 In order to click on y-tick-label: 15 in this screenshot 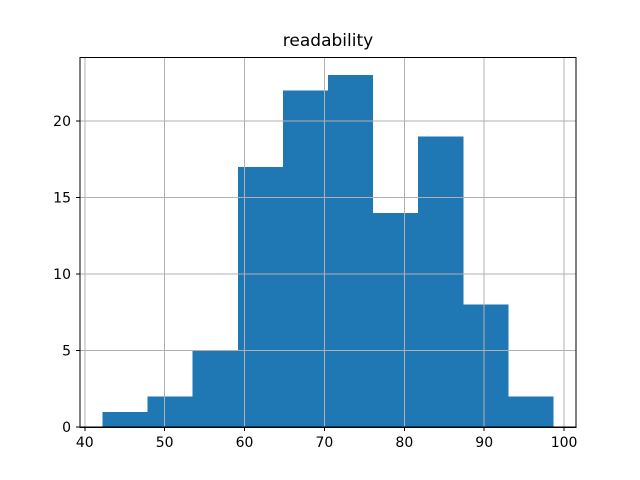, I will do `click(62, 199)`.